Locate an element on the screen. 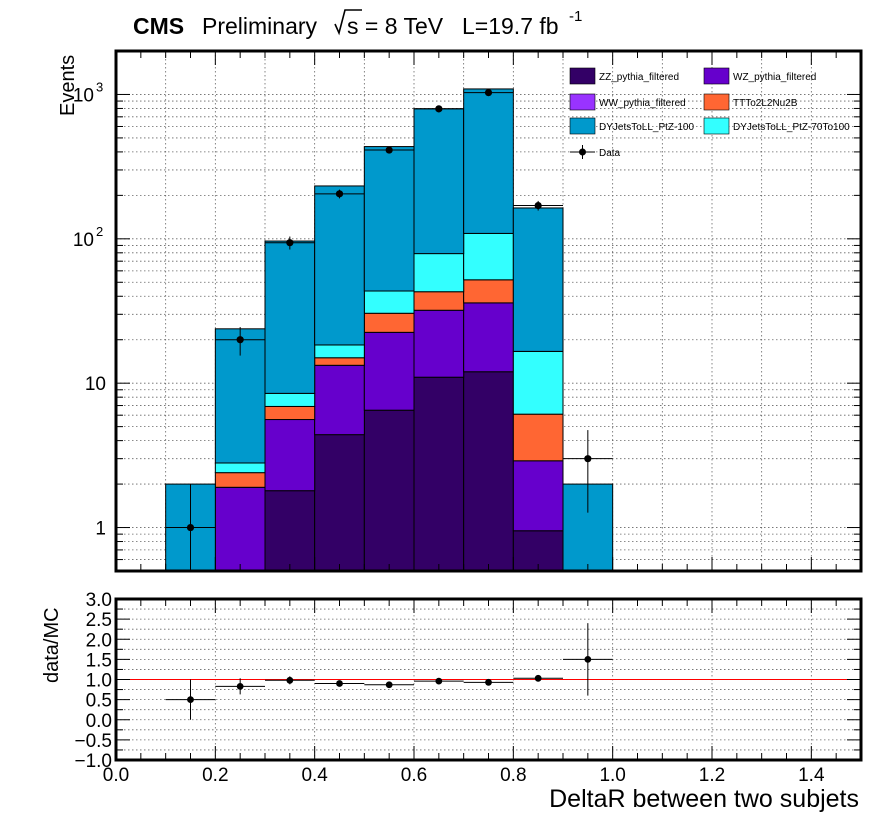 This screenshot has height=820, width=896. x-tick-label: 0.0 is located at coordinates (116, 775).